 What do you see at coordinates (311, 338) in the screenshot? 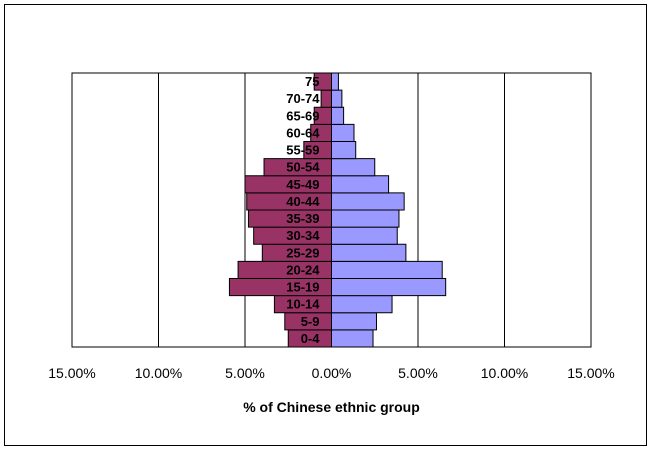
I see `age-group-label: 0-4` at bounding box center [311, 338].